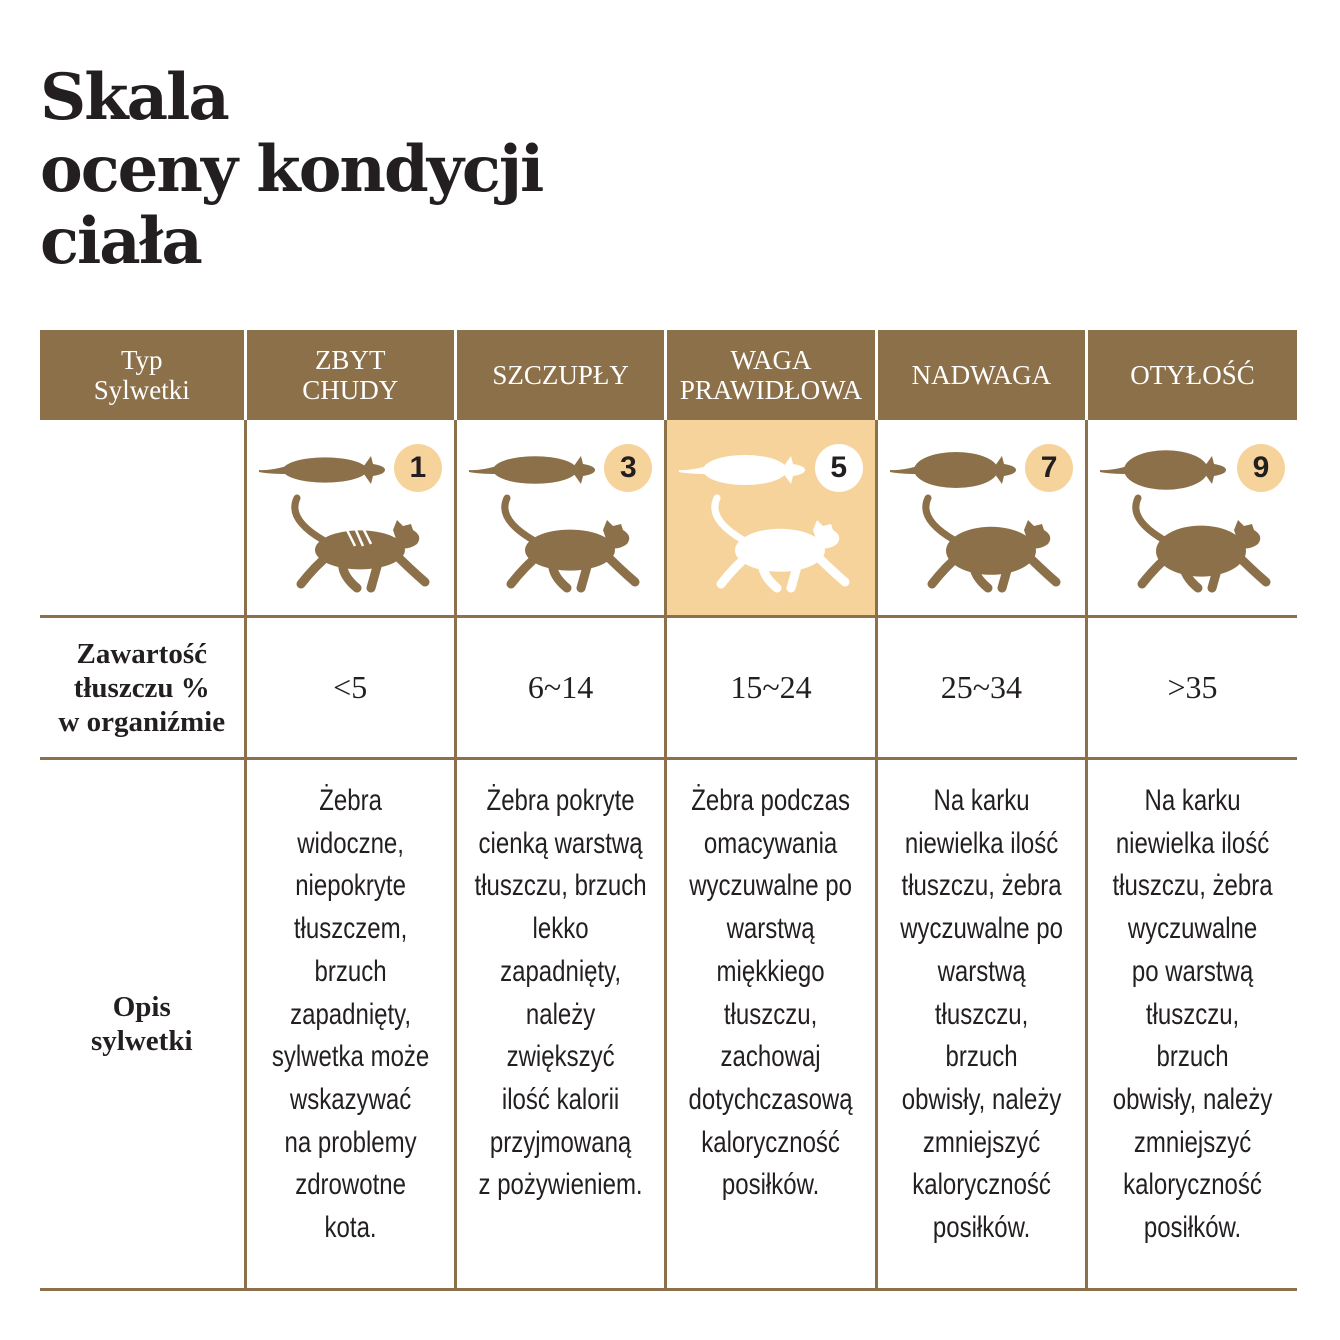 This screenshot has height=1340, width=1340. Describe the element at coordinates (628, 468) in the screenshot. I see `score-badge: 3` at that location.